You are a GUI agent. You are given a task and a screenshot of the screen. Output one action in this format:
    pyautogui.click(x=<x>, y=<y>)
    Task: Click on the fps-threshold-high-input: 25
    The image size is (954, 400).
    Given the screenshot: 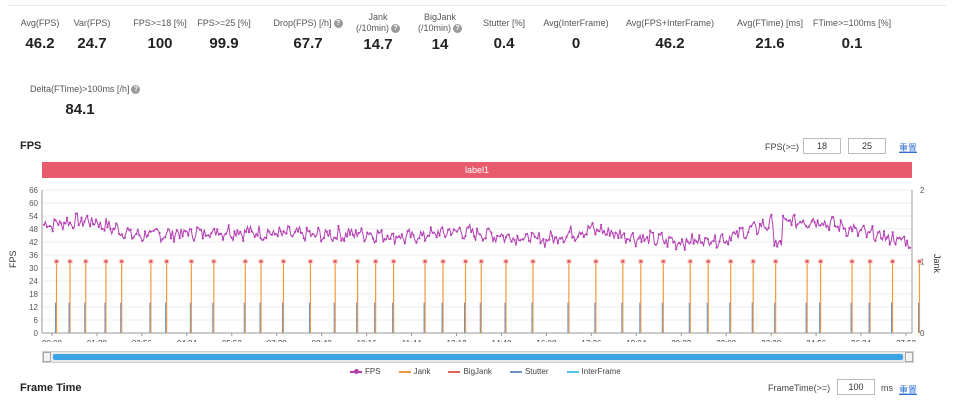 What is the action you would take?
    pyautogui.click(x=867, y=146)
    